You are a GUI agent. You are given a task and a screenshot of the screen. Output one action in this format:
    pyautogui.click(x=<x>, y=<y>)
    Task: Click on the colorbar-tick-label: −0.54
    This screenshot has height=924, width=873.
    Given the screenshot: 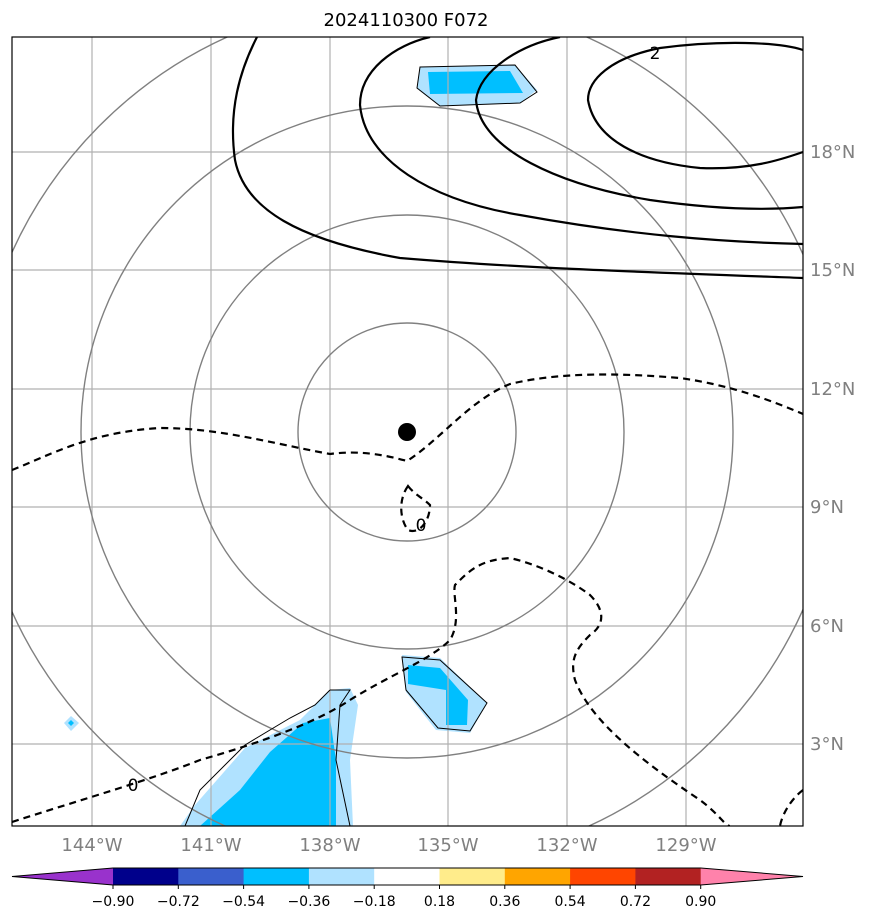 What is the action you would take?
    pyautogui.click(x=243, y=902)
    